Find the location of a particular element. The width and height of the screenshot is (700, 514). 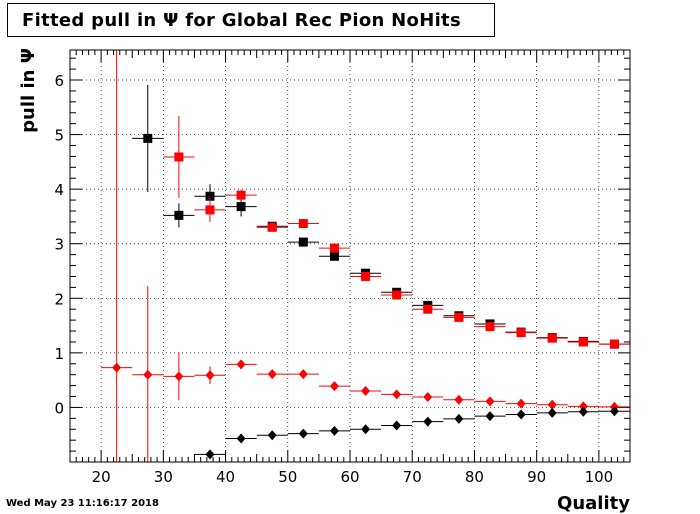

x-axis-label: Quality is located at coordinates (593, 503).